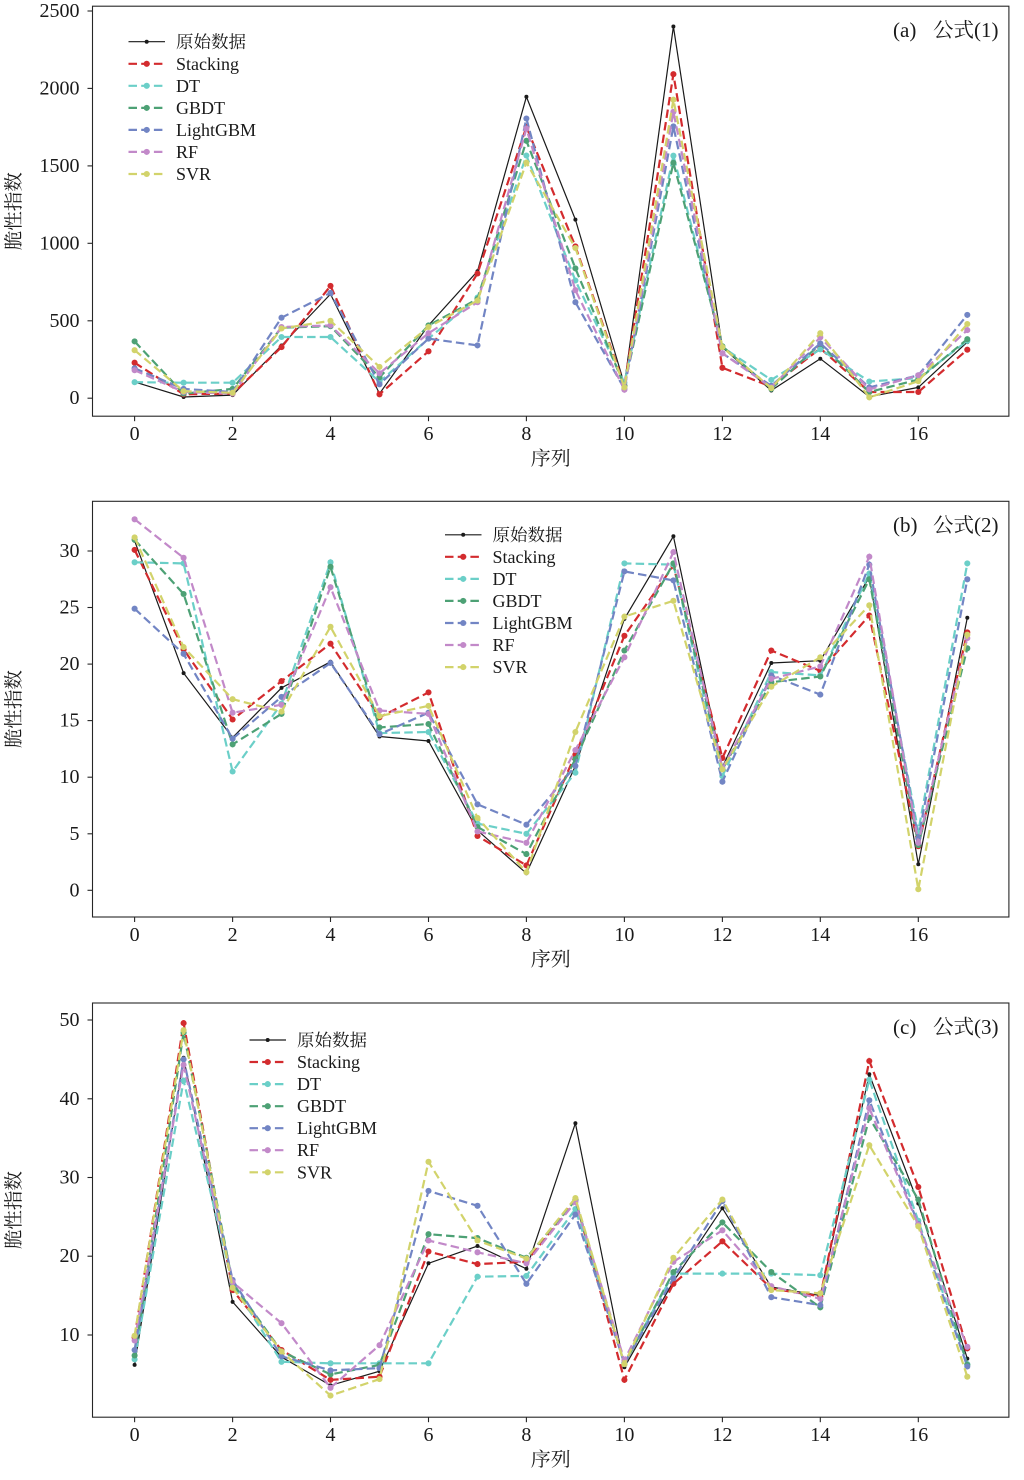 The image size is (1024, 1480). What do you see at coordinates (60, 11) in the screenshot?
I see `svg-text: 2500` at bounding box center [60, 11].